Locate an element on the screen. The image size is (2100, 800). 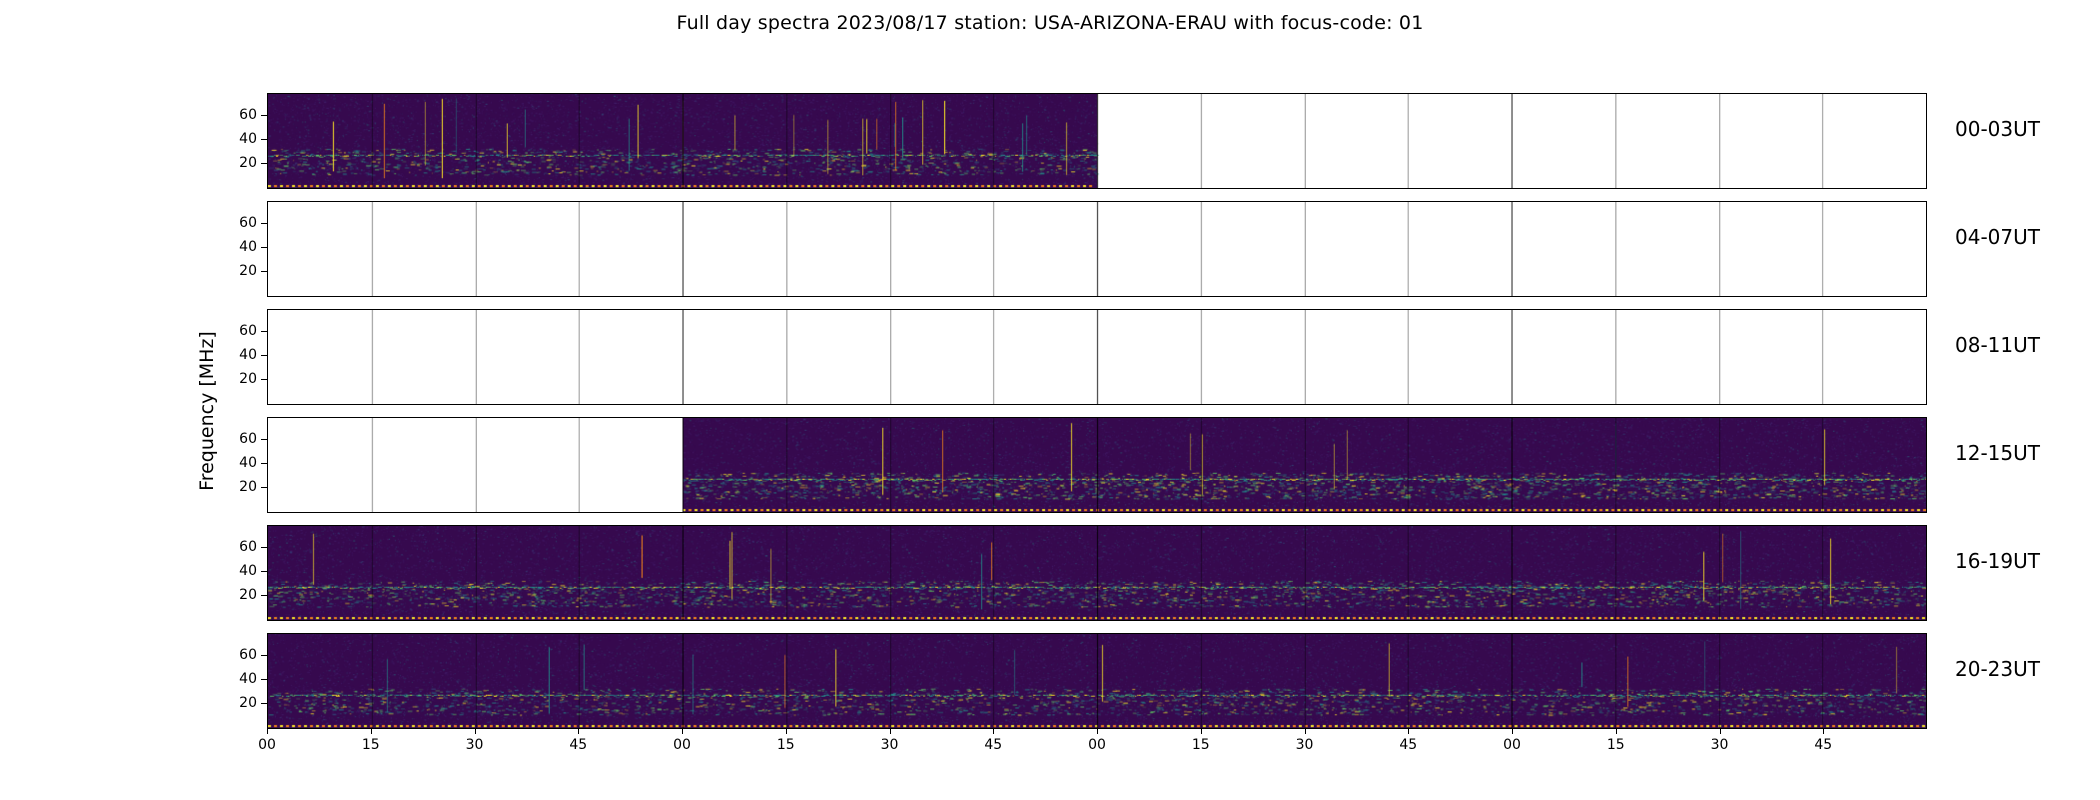
y-axis-label: Frequency [MHz] is located at coordinates (207, 411).